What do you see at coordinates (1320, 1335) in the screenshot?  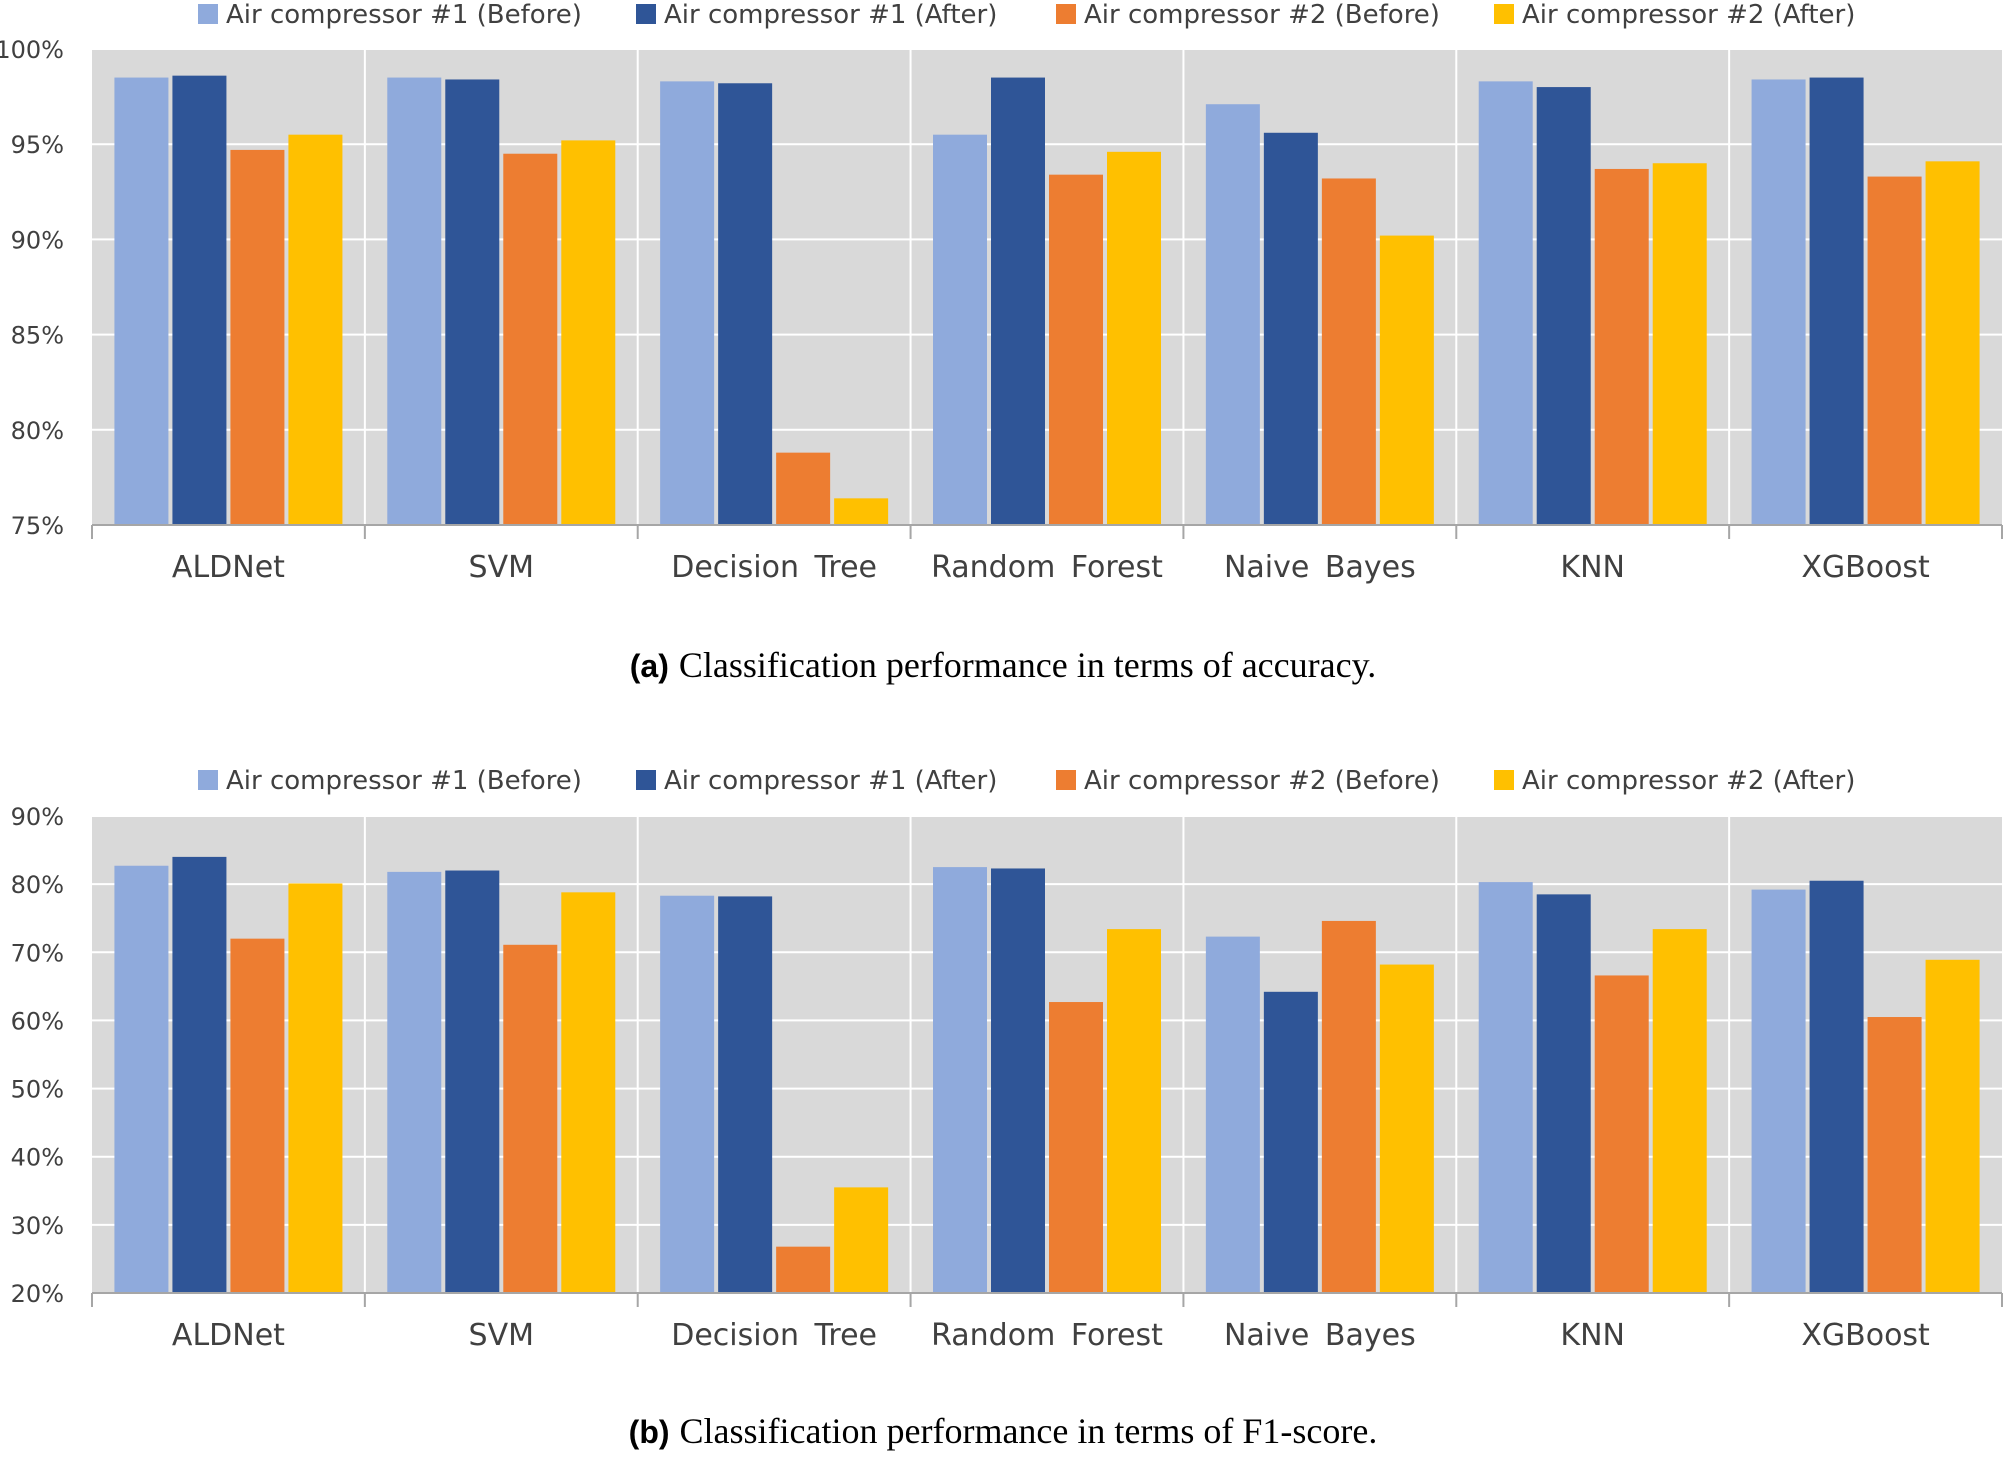 I see `x-category-label: Naive Bayes` at bounding box center [1320, 1335].